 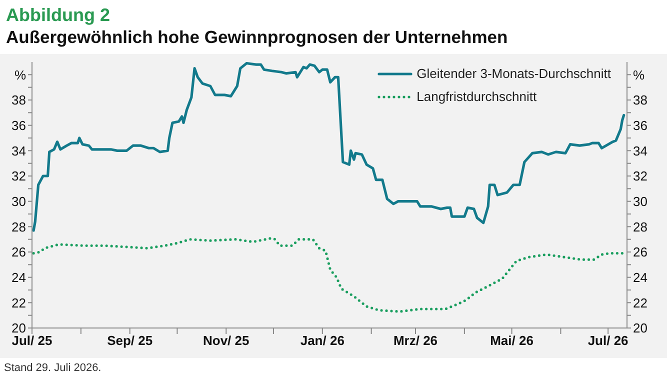 What do you see at coordinates (58, 15) in the screenshot?
I see `chart-title: Abbildung 2` at bounding box center [58, 15].